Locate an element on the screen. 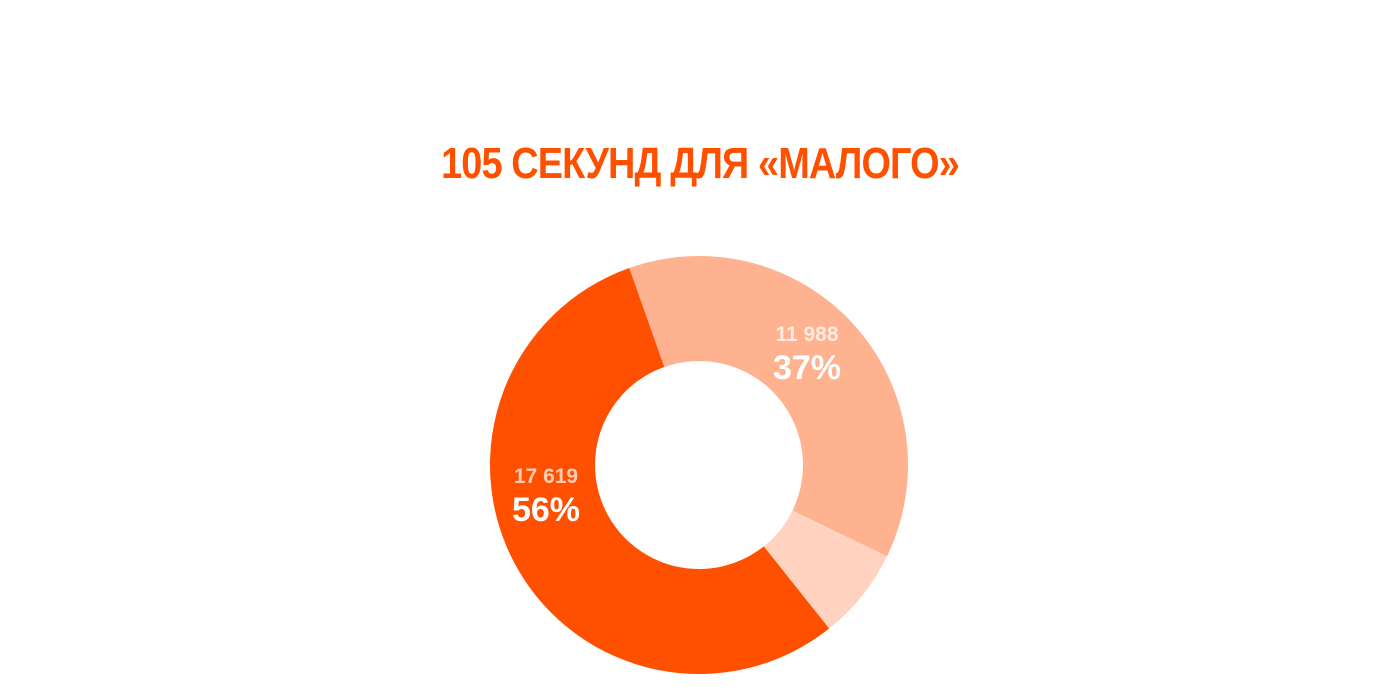  donut-labels: 11 988 37% 17 619 56% is located at coordinates (676, 426).